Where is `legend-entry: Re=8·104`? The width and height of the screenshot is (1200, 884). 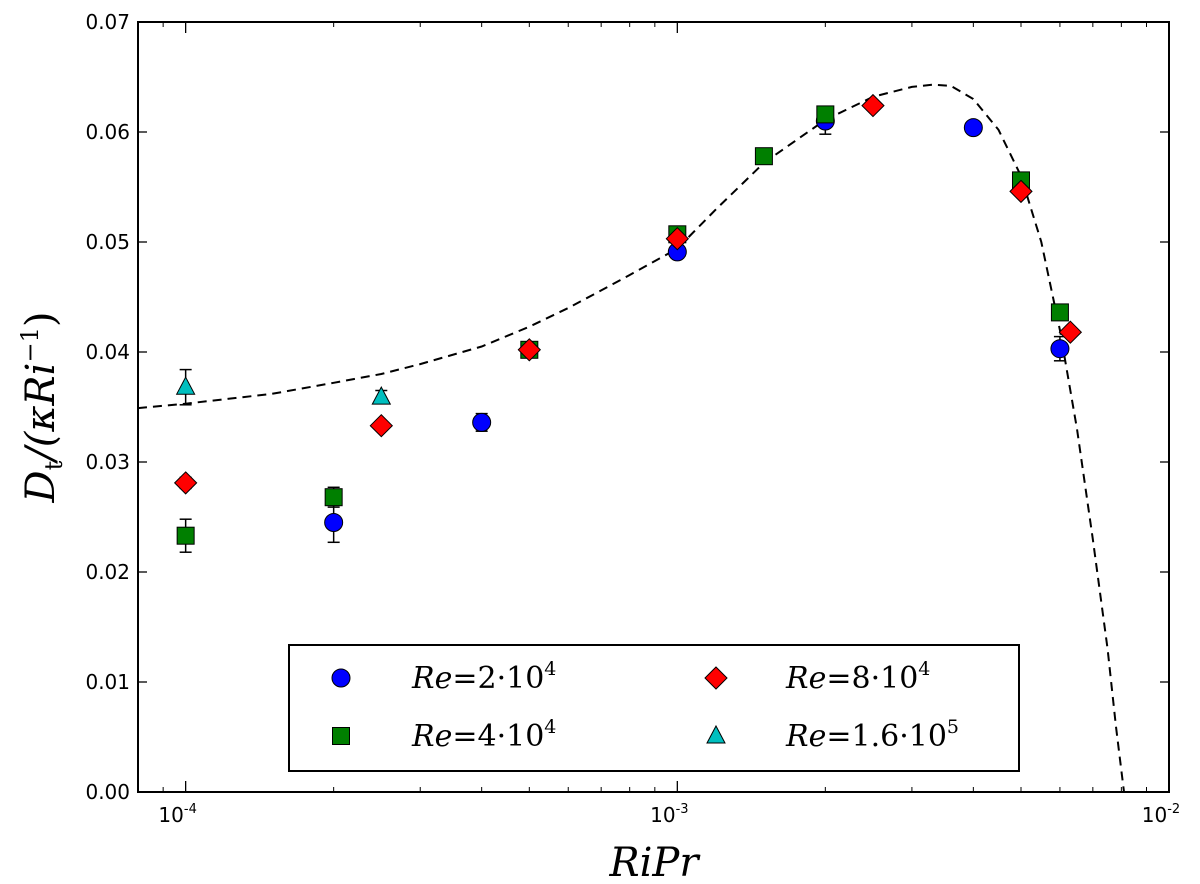 legend-entry: Re=8·104 is located at coordinates (817, 677).